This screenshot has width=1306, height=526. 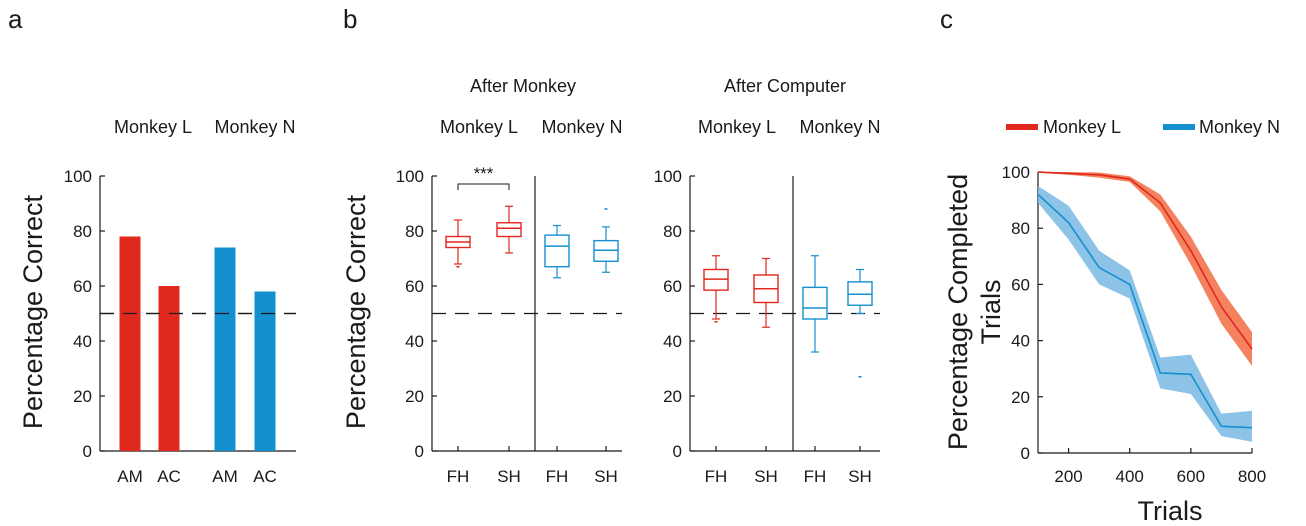 What do you see at coordinates (78, 176) in the screenshot?
I see `panel-a-y-tick-label: 100` at bounding box center [78, 176].